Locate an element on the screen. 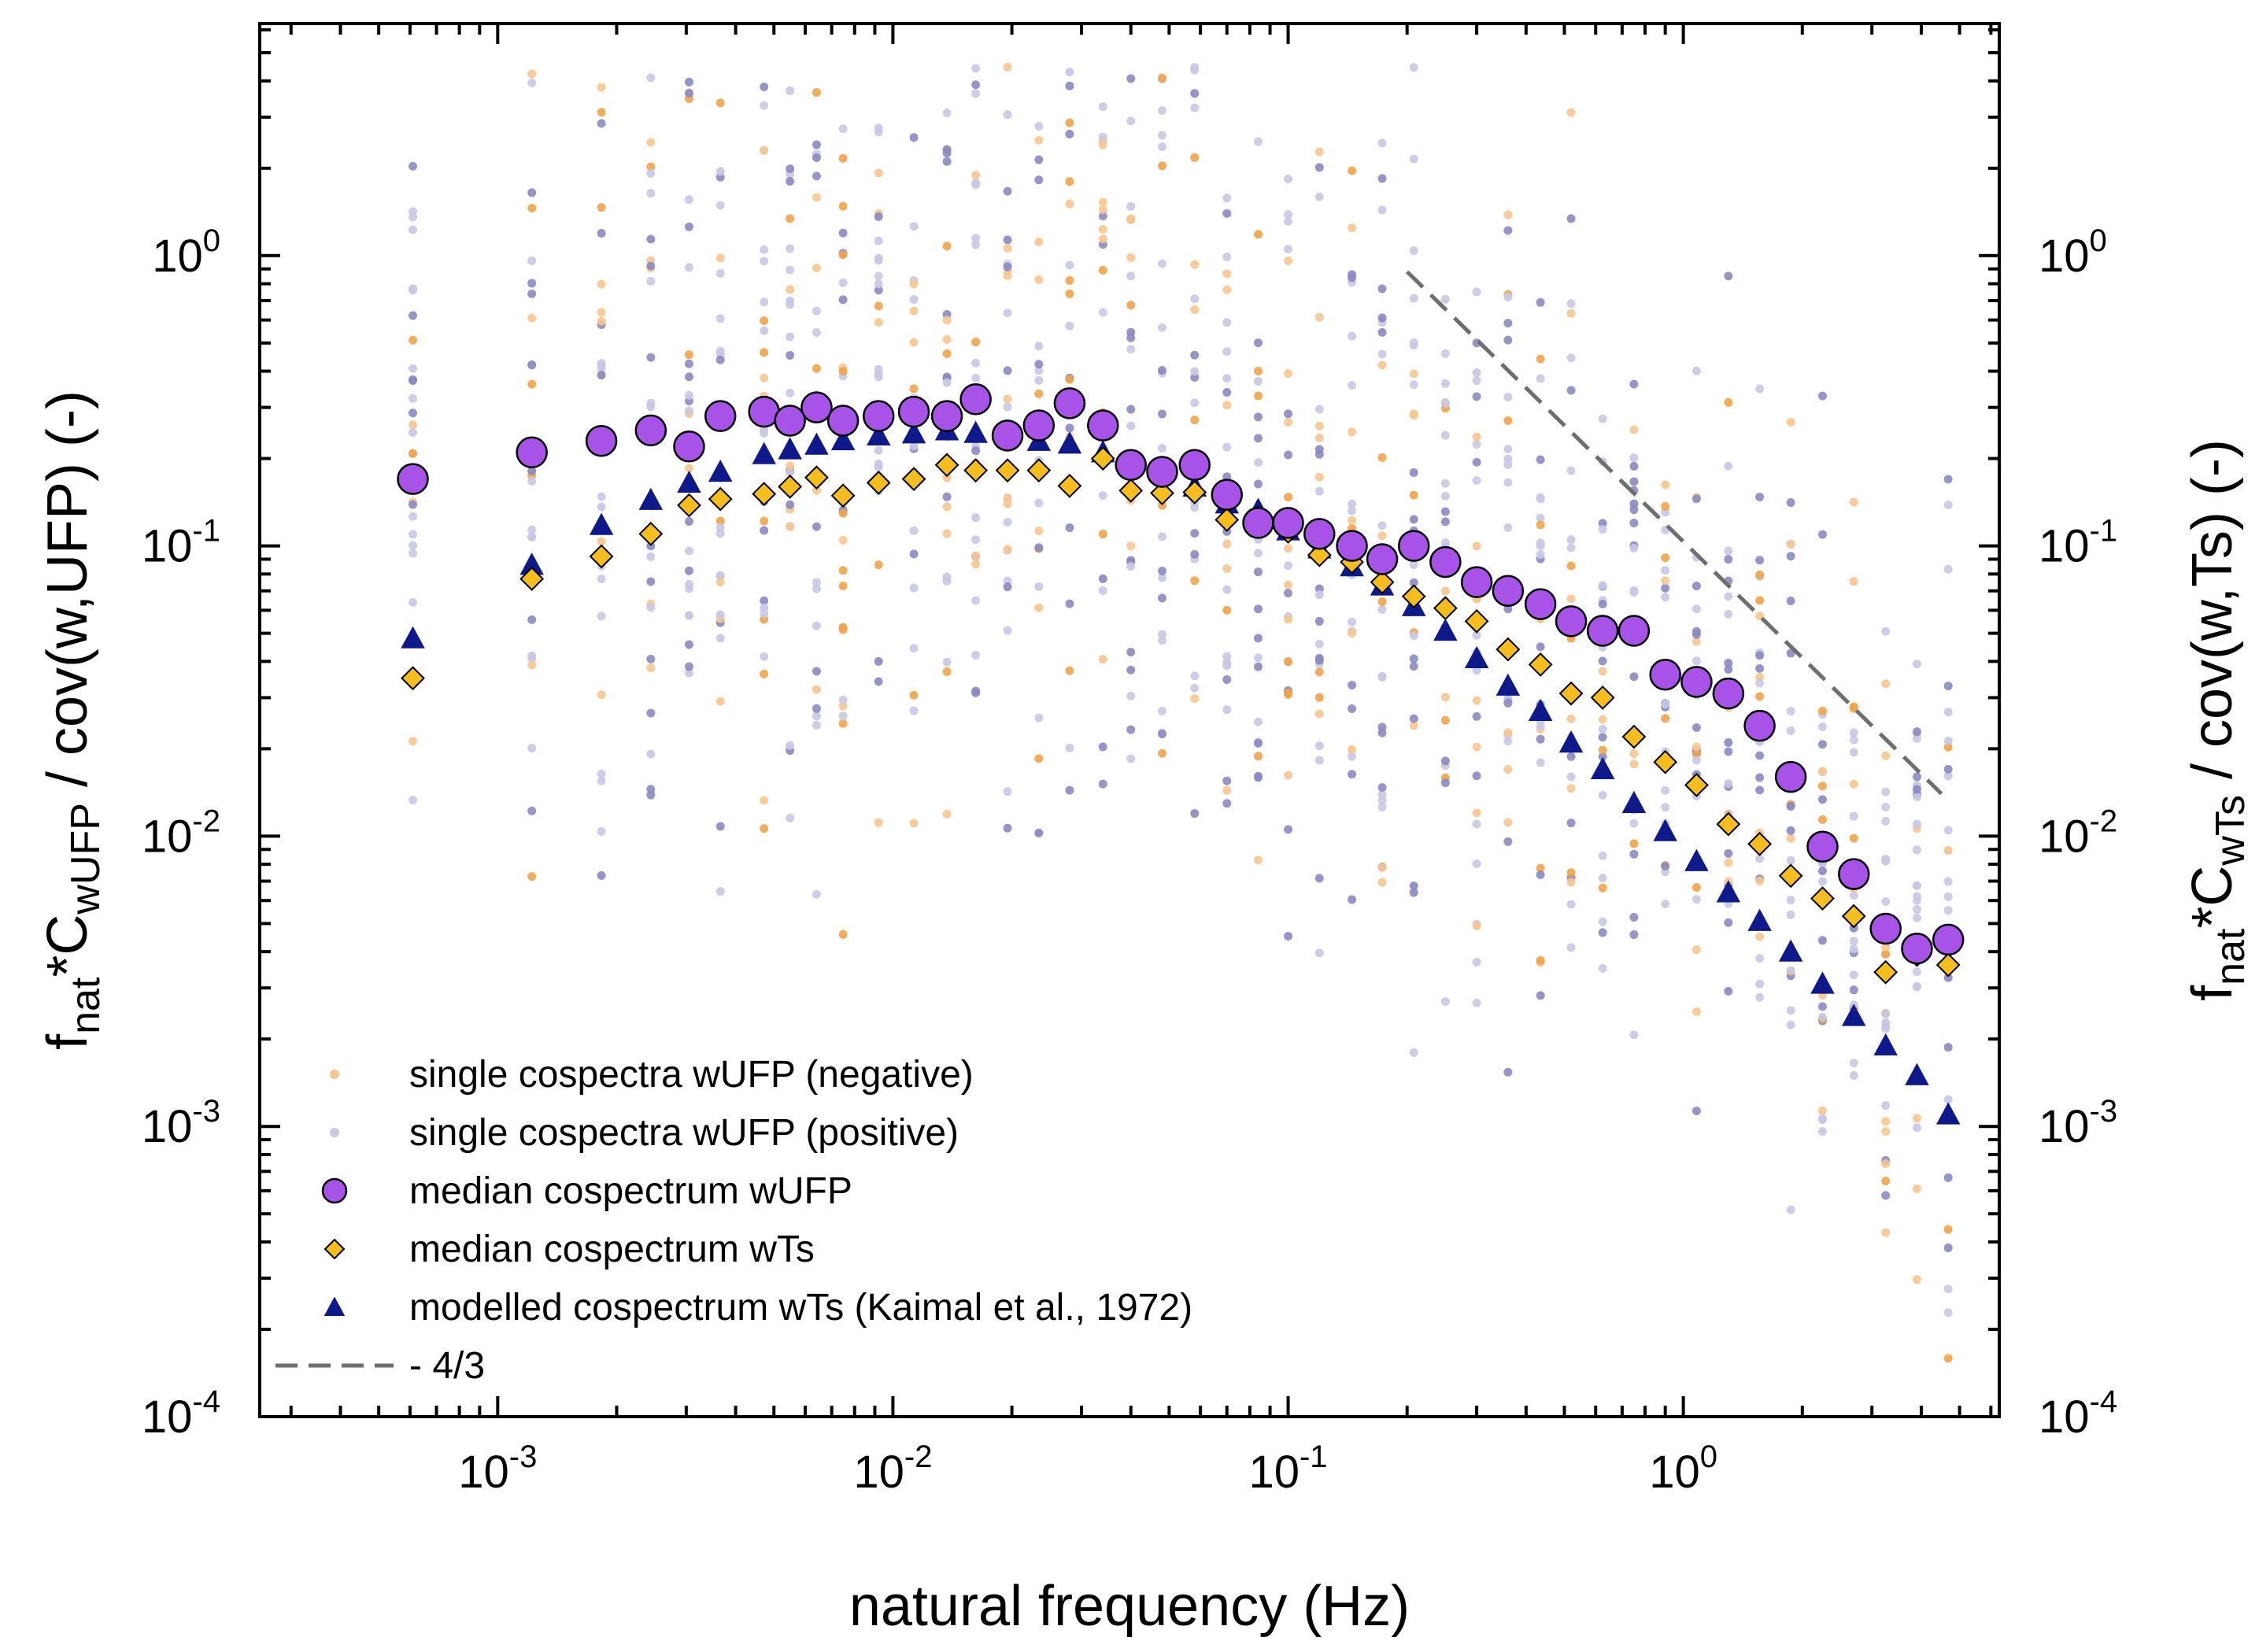 The height and width of the screenshot is (1652, 2259). y-left-tail: / cov(w,UFP) (-) is located at coordinates (67, 596).